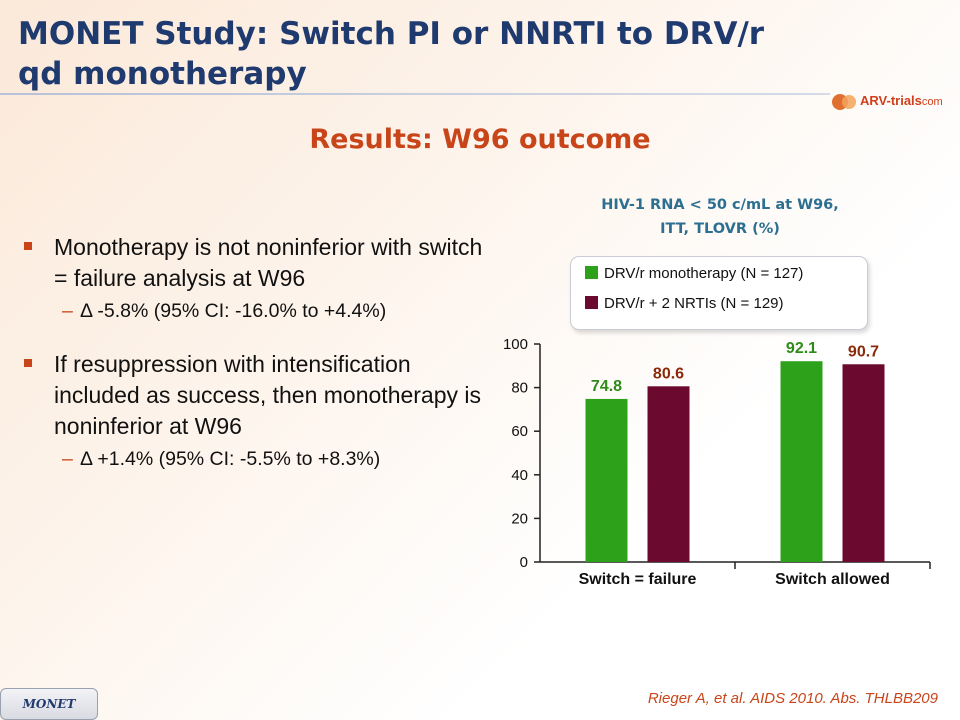 The width and height of the screenshot is (960, 720). What do you see at coordinates (230, 459) in the screenshot?
I see `sub-bullet-2-text: Δ +1.4% (95% CI: -5.5% to +8.3%)` at bounding box center [230, 459].